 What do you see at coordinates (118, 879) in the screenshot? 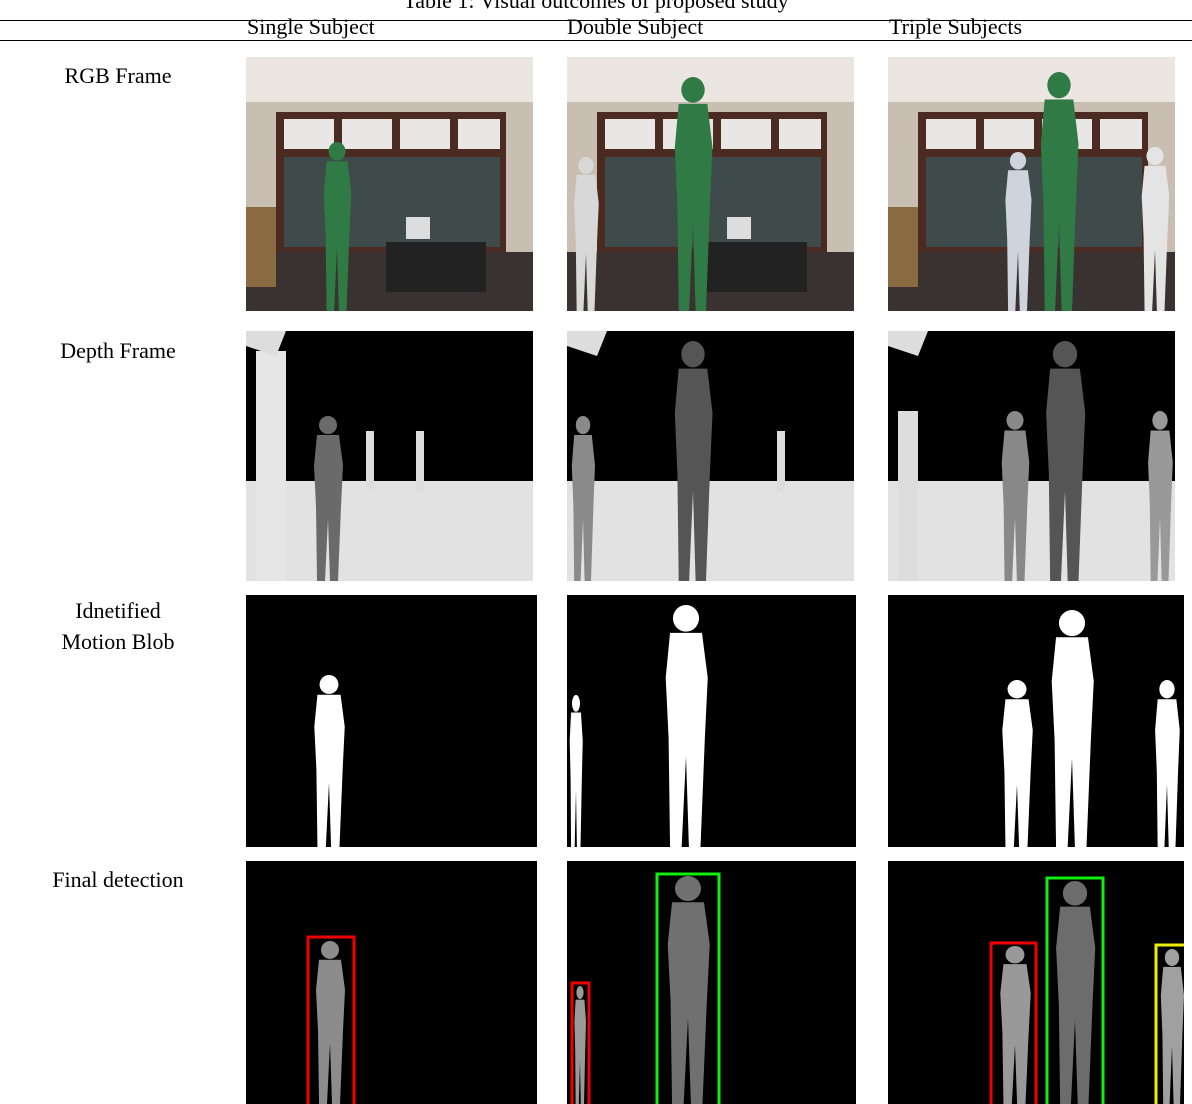
I see `row-label: Final detection` at bounding box center [118, 879].